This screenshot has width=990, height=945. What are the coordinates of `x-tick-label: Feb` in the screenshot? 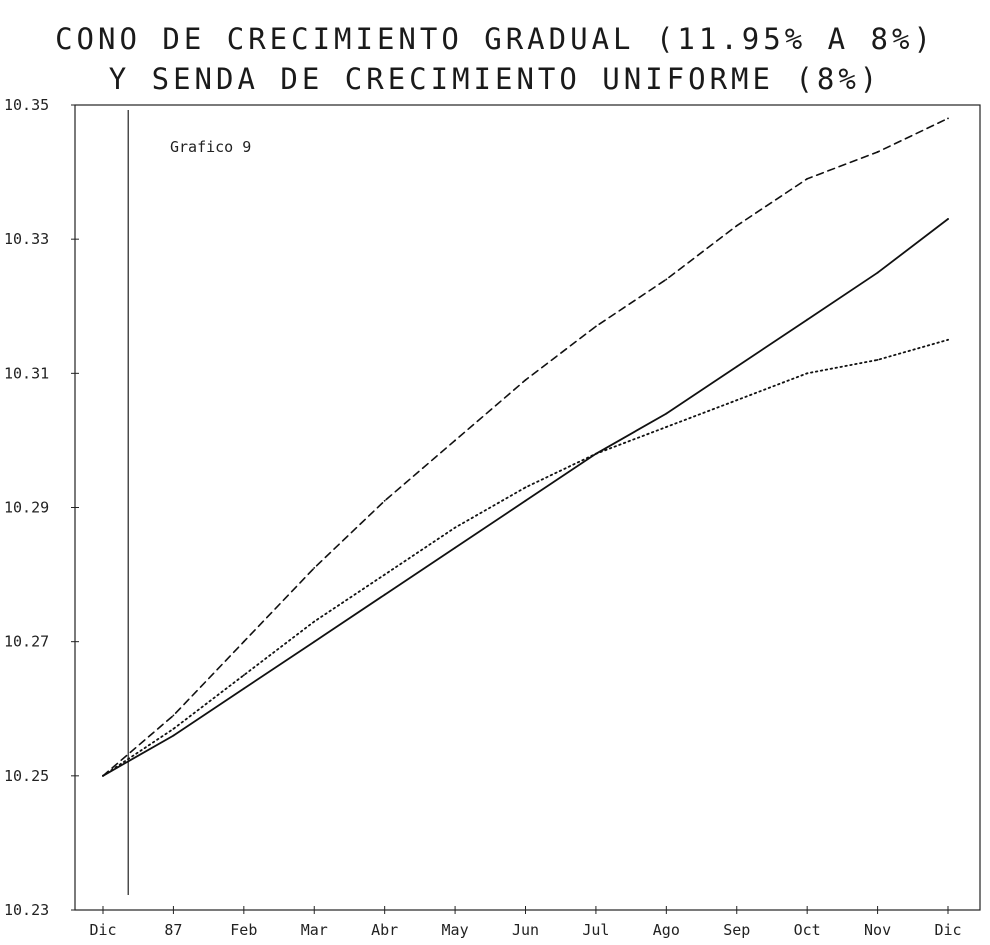 It's located at (243, 930).